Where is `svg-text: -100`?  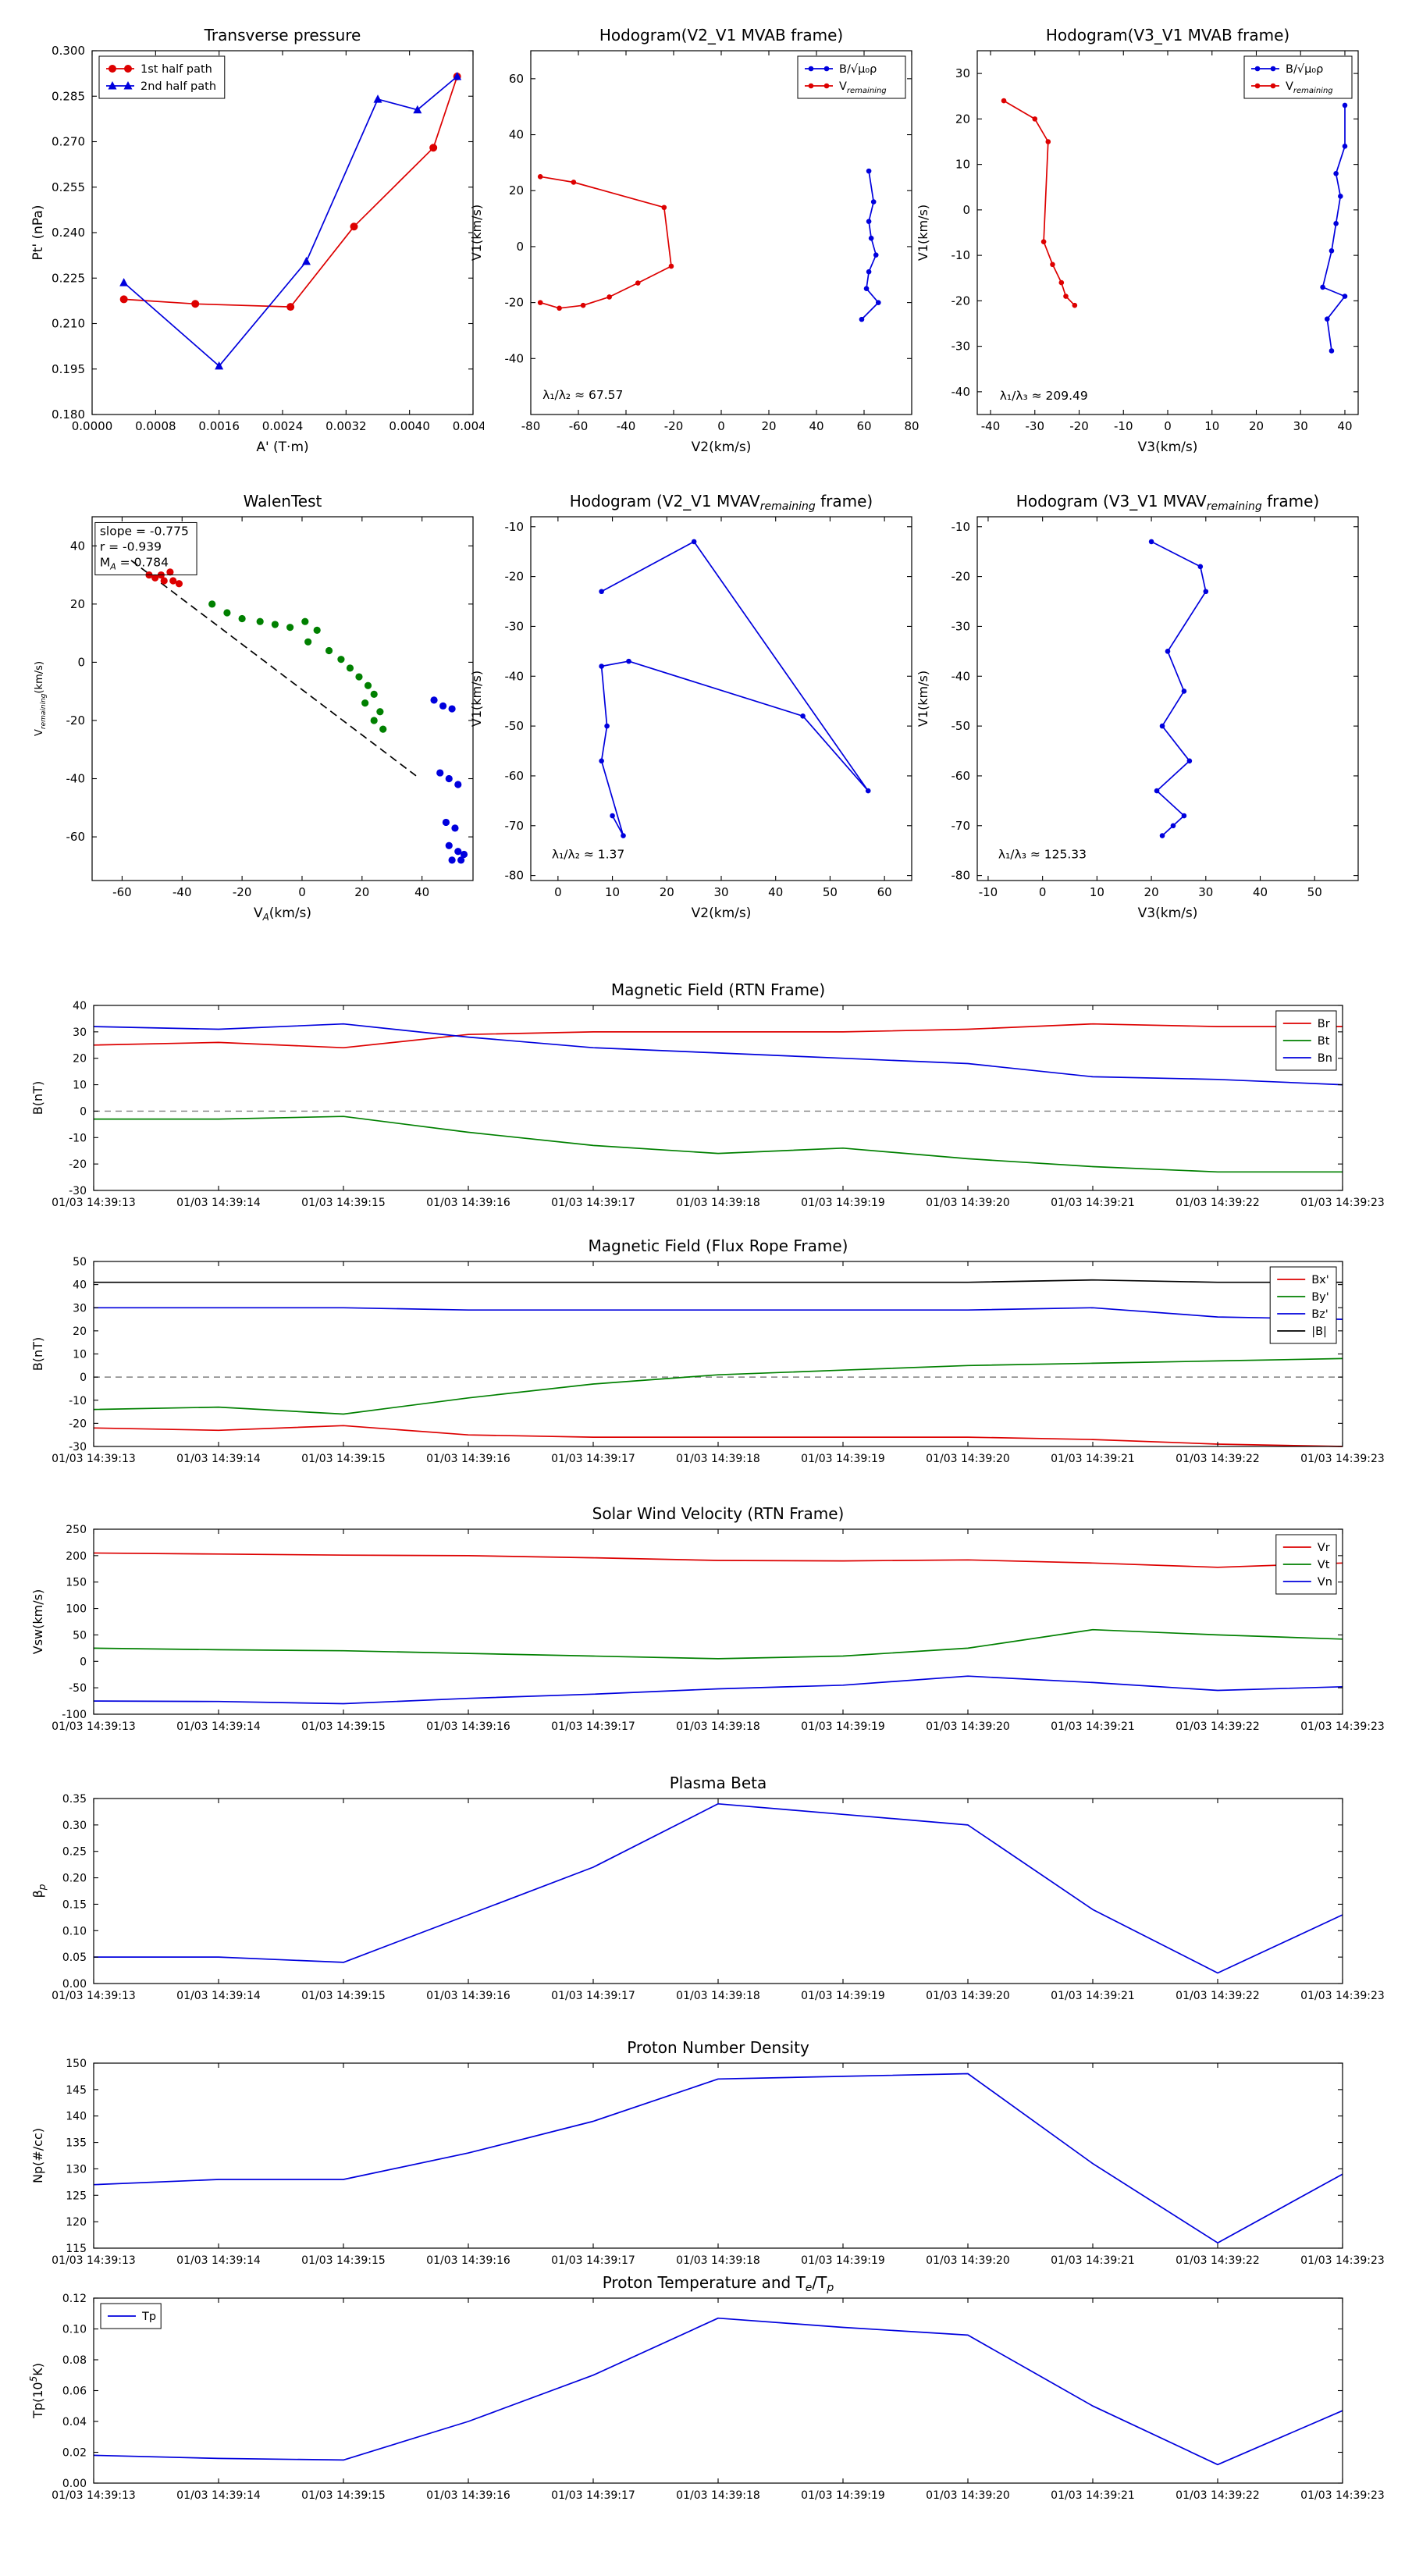 svg-text: -100 is located at coordinates (74, 1715).